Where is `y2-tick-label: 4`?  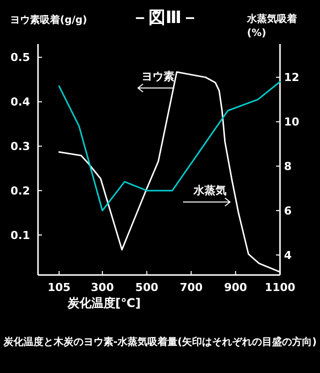
y2-tick-label: 4 is located at coordinates (288, 255).